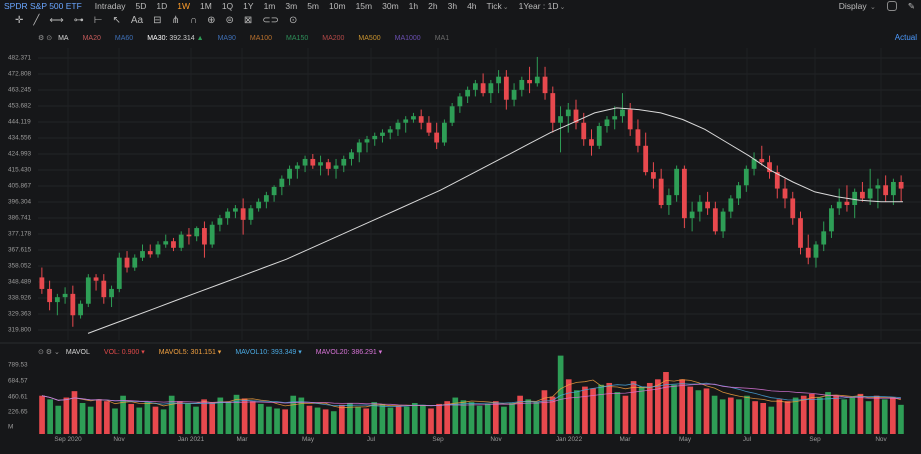 This screenshot has width=921, height=454. Describe the element at coordinates (190, 352) in the screenshot. I see `vol-item-1: MAVOL5: 301.151 ▾` at that location.